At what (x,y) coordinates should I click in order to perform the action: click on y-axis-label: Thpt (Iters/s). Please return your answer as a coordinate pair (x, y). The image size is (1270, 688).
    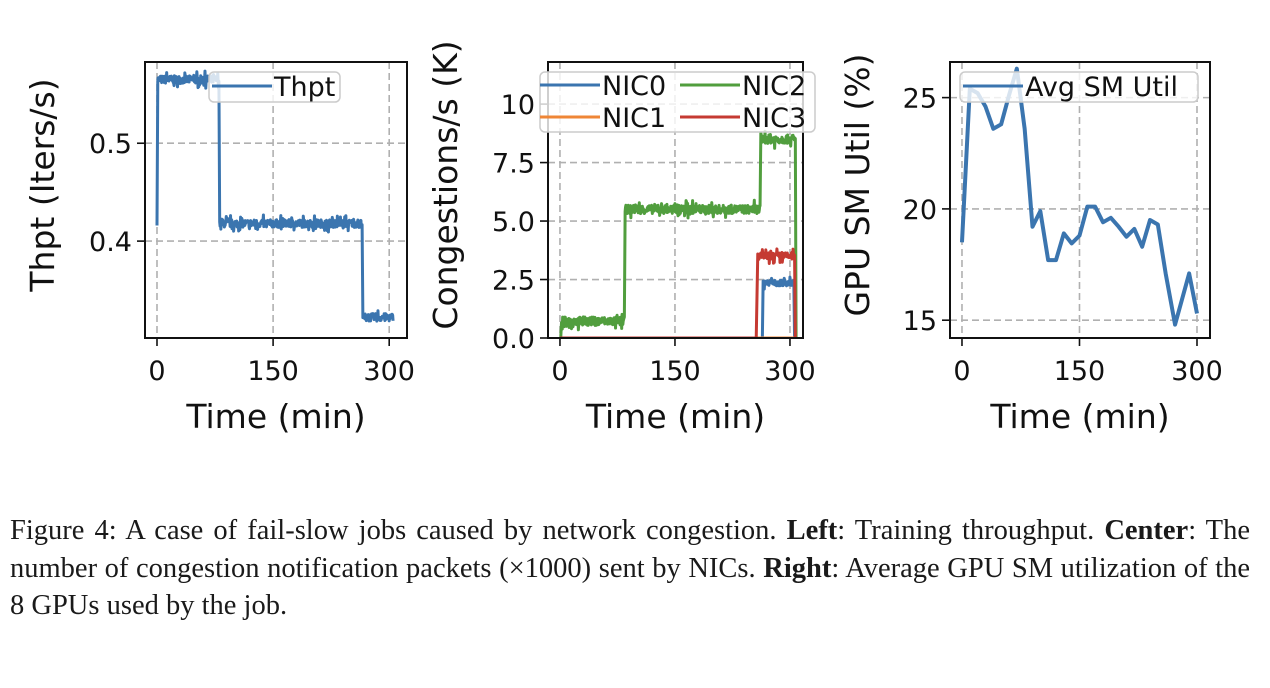
    Looking at the image, I should click on (42, 185).